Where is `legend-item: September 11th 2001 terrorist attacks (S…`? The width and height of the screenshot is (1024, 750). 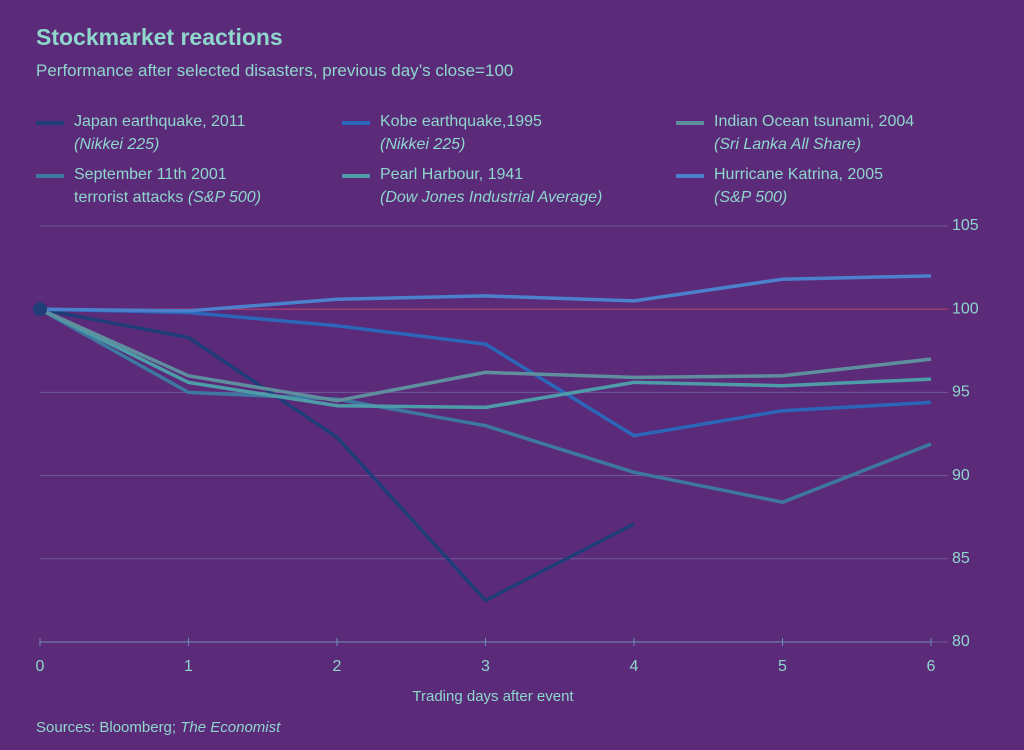
legend-item: September 11th 2001 terrorist attacks (S… is located at coordinates (148, 186).